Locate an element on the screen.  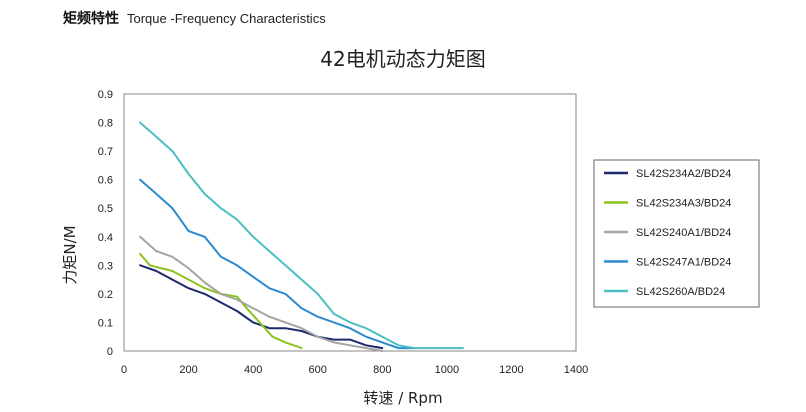
y-tick-label: 0.1 is located at coordinates (105, 323).